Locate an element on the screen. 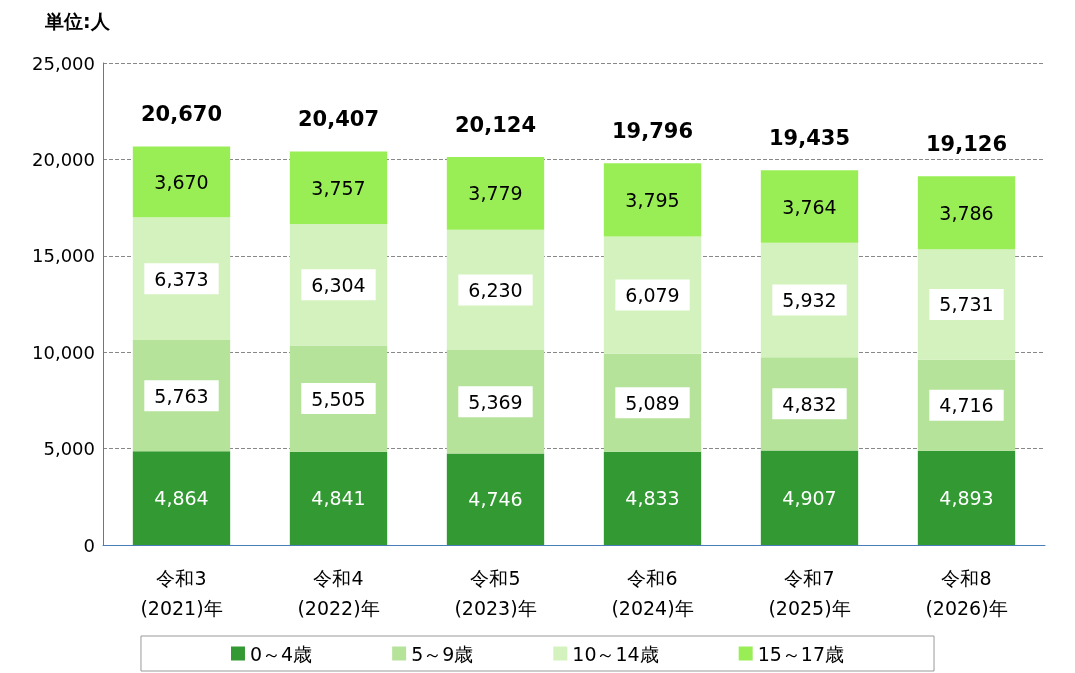 The height and width of the screenshot is (673, 1075). y-tick-label: 5,000 is located at coordinates (69, 449).